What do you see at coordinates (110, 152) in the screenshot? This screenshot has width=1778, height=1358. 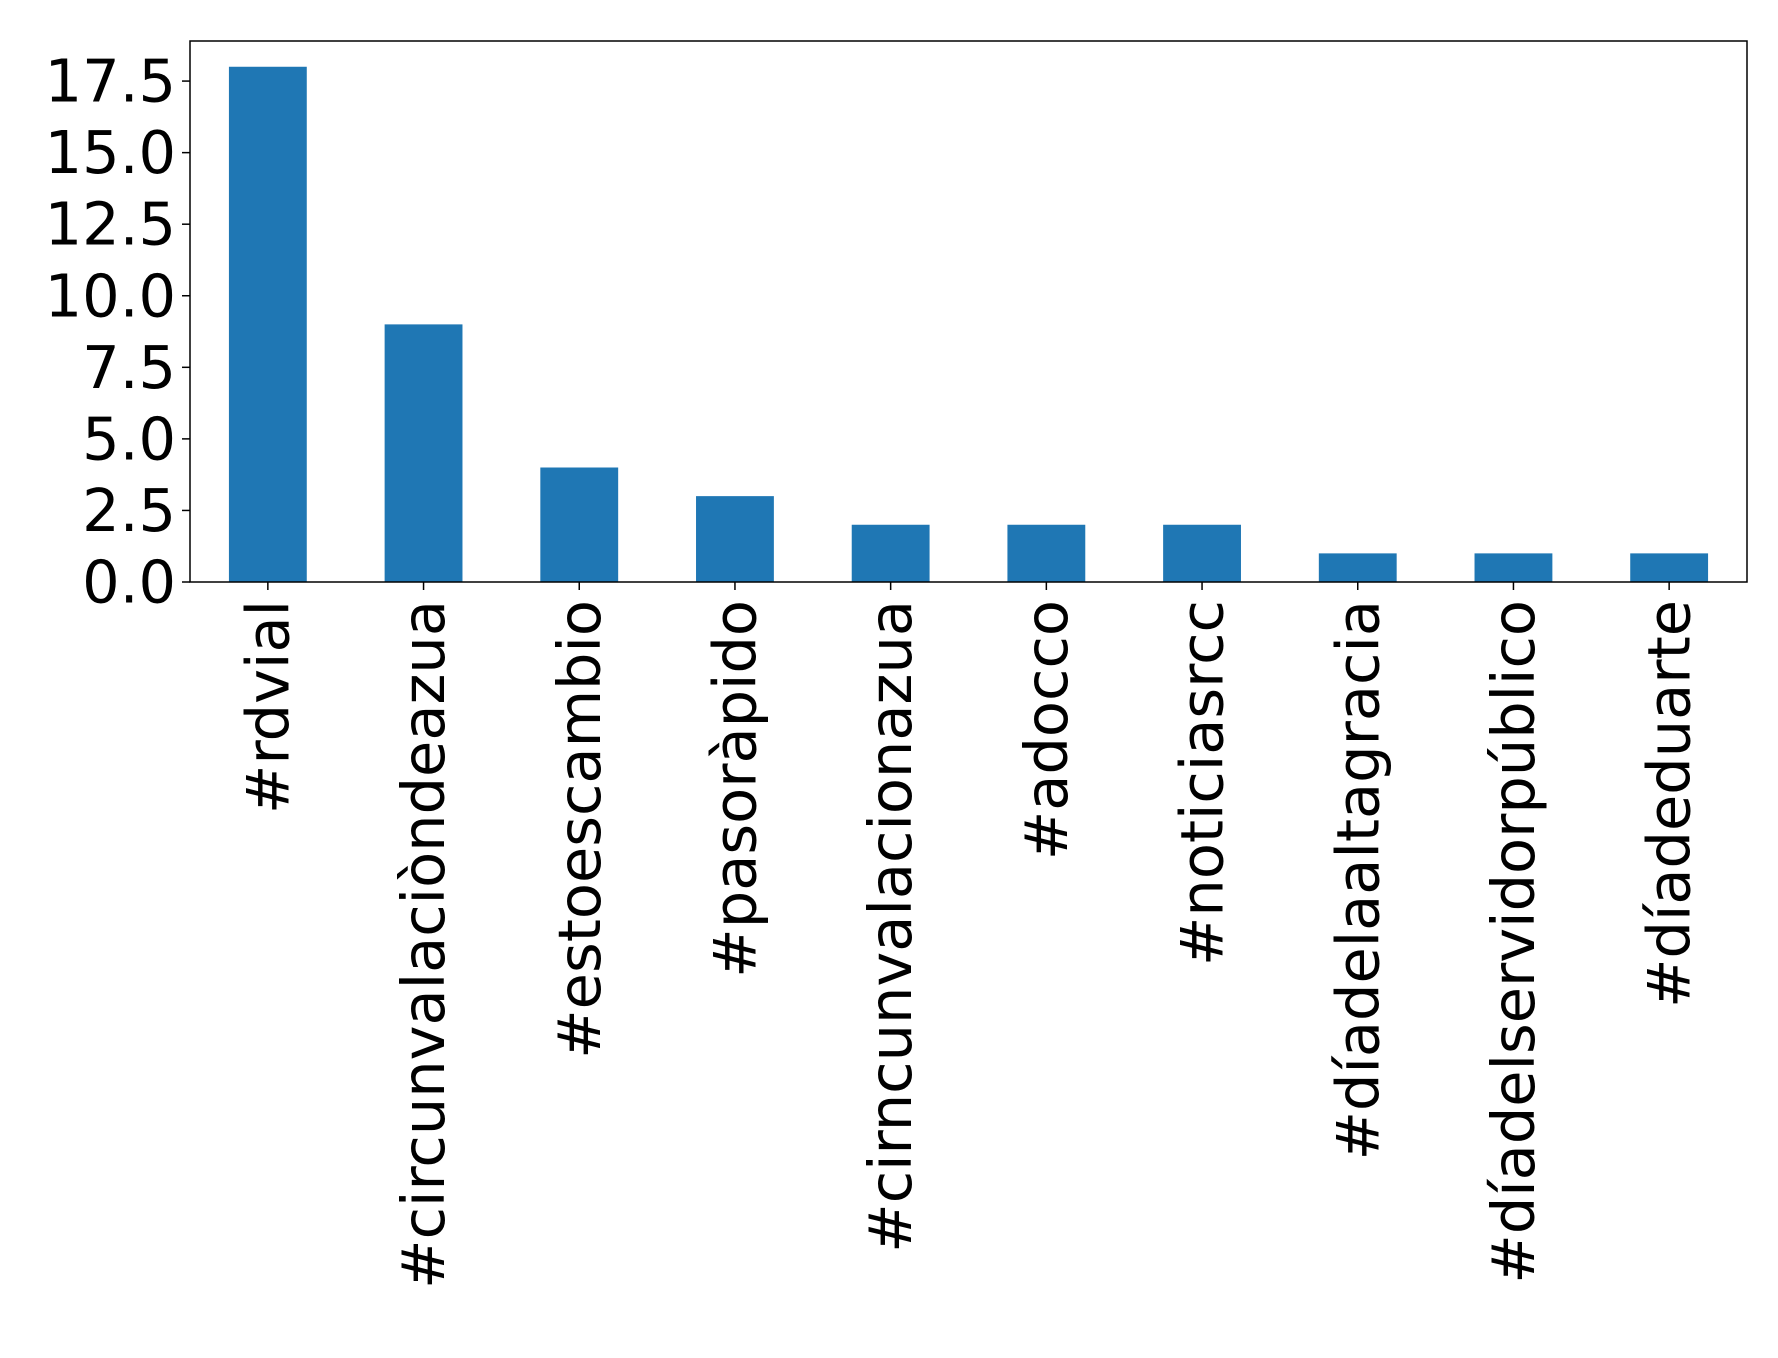 I see `y-tick-label: 15.0` at bounding box center [110, 152].